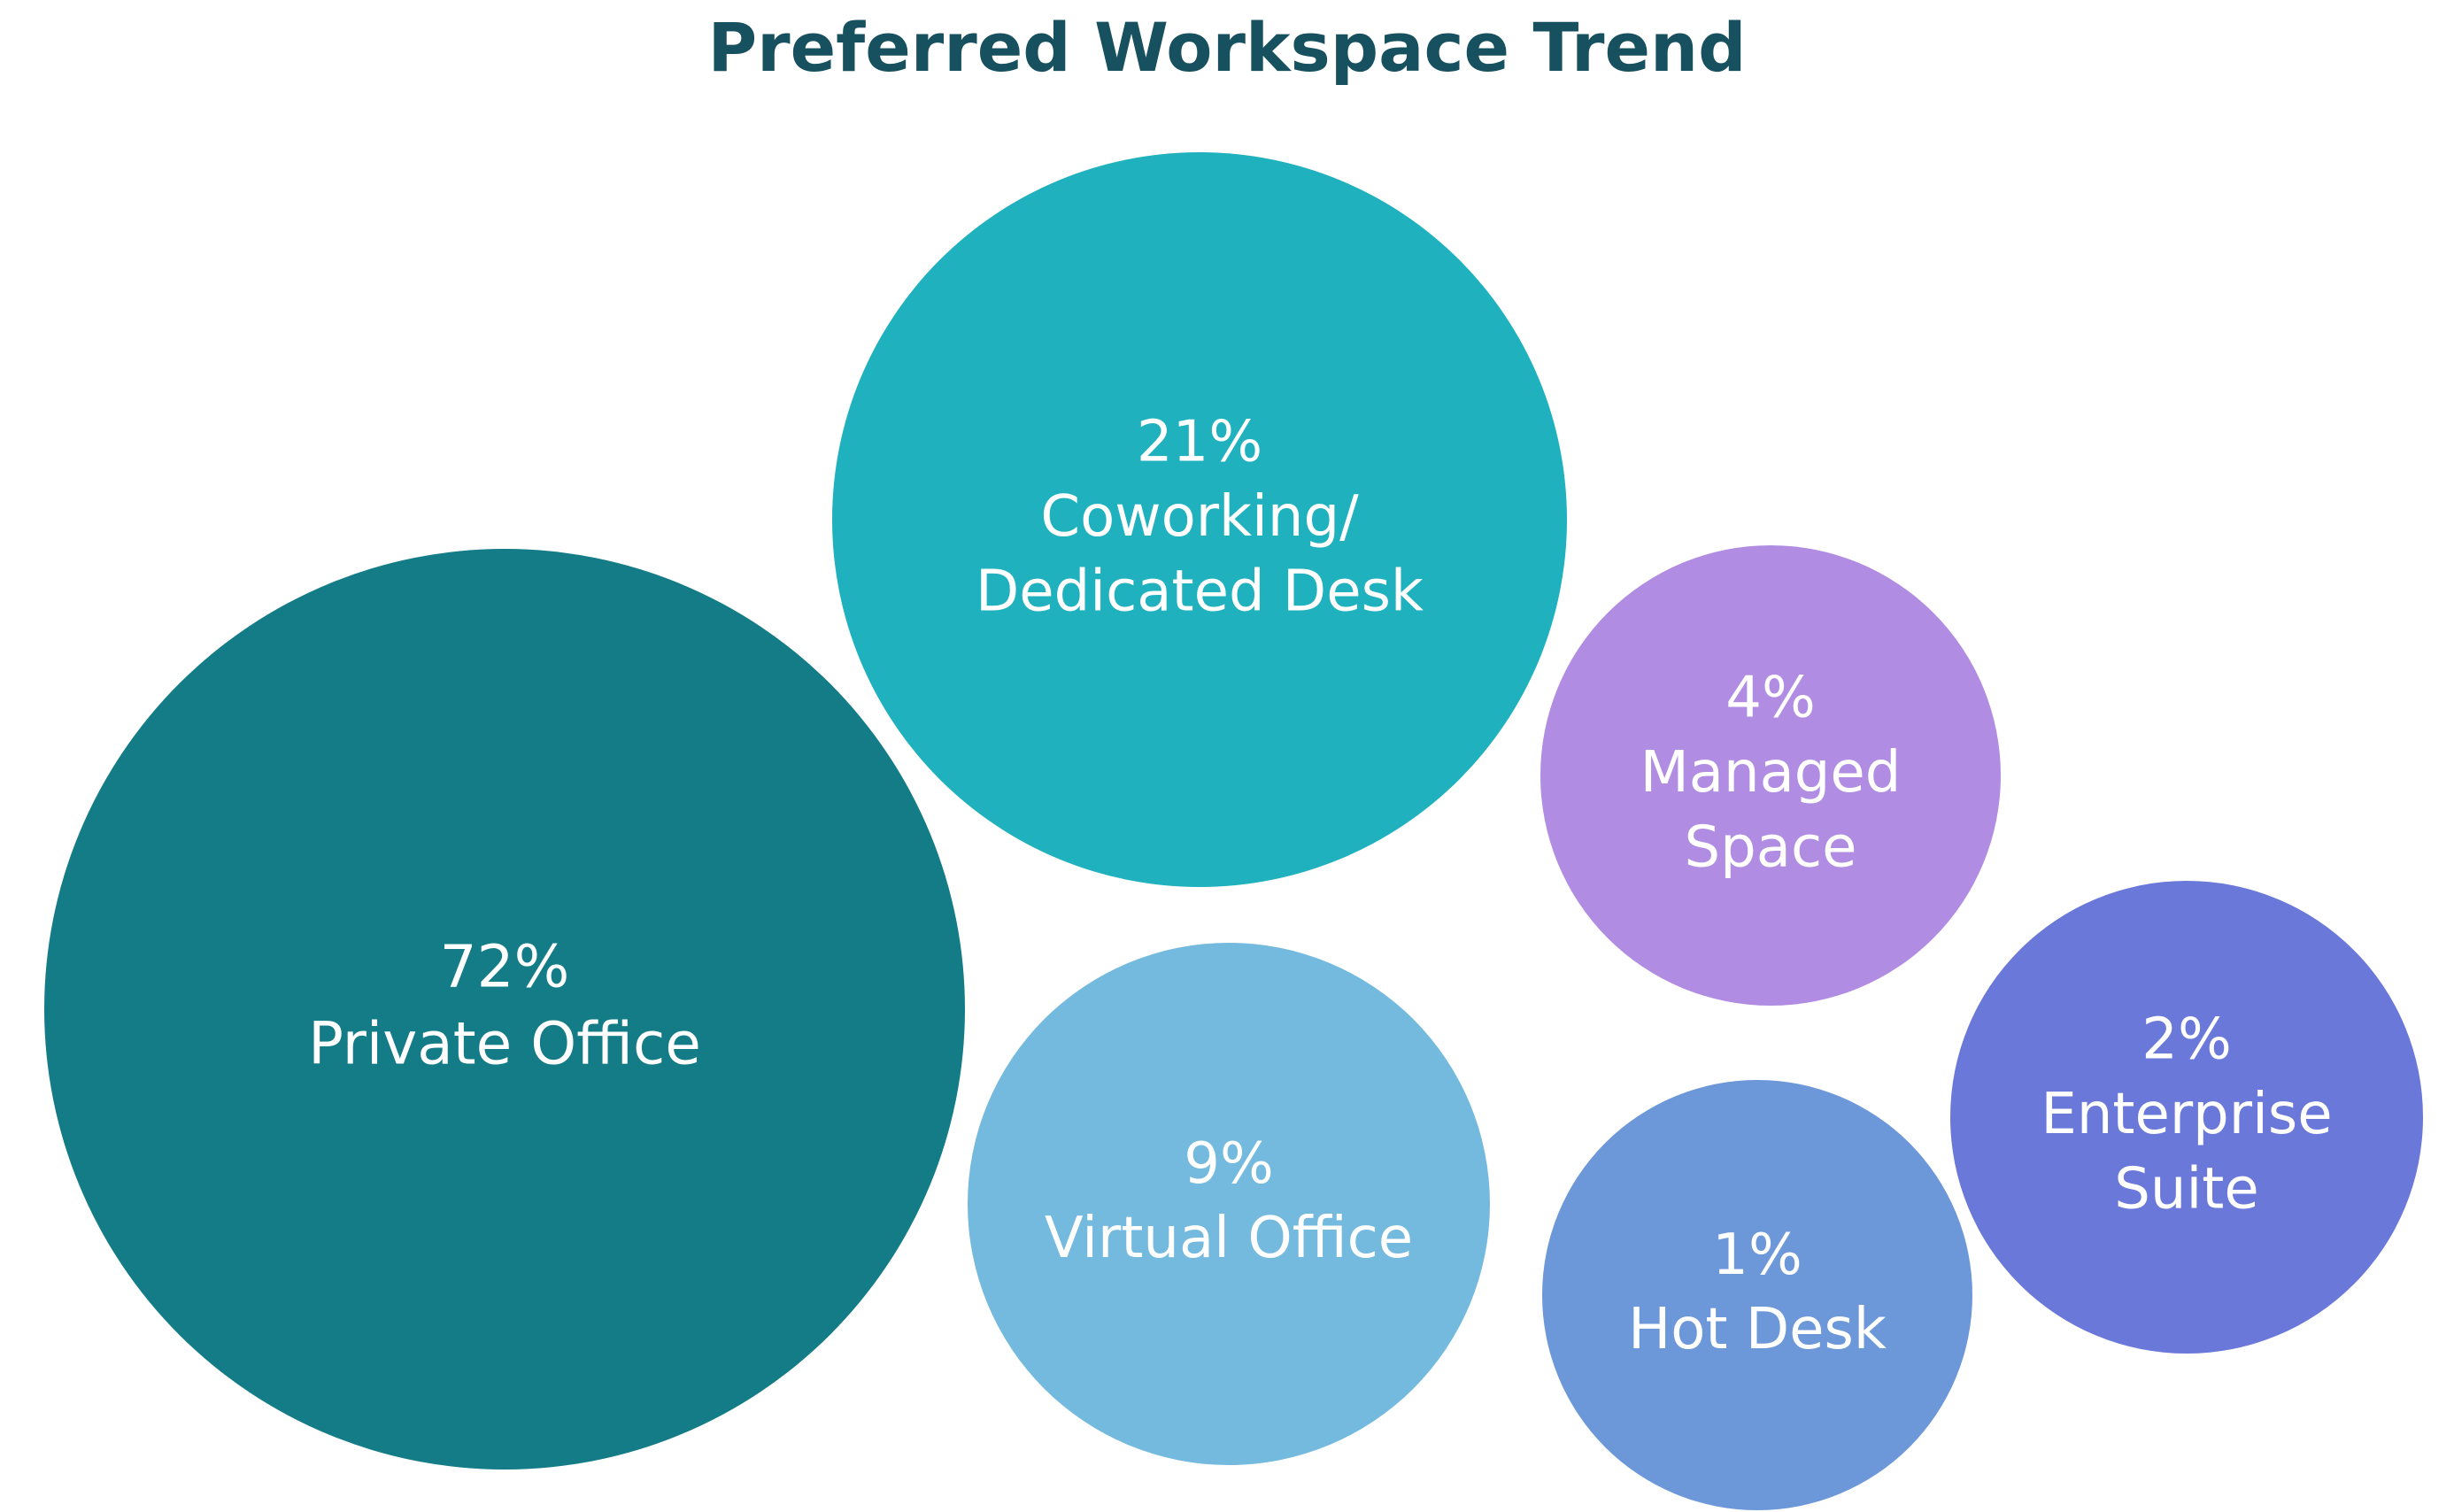 The height and width of the screenshot is (1512, 2454). What do you see at coordinates (1227, 47) in the screenshot?
I see `chart-title: Preferred Workspace Trend` at bounding box center [1227, 47].